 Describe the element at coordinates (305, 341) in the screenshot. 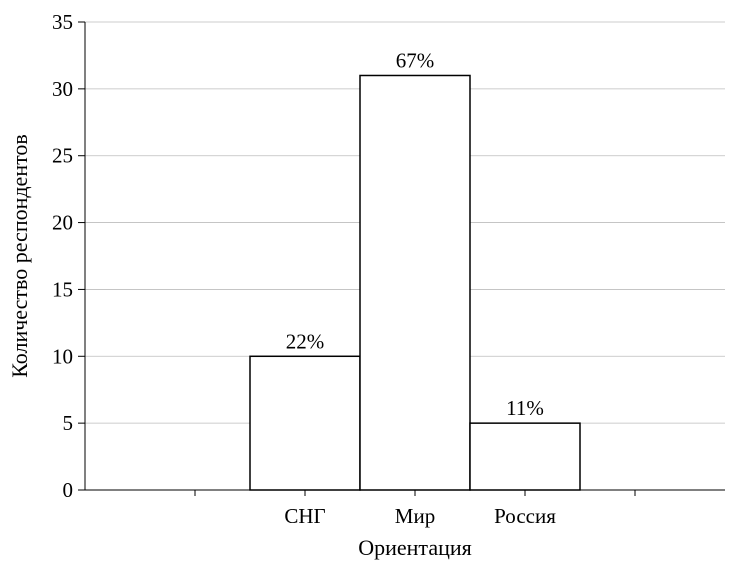

I see `bar-data-label: 22%` at that location.